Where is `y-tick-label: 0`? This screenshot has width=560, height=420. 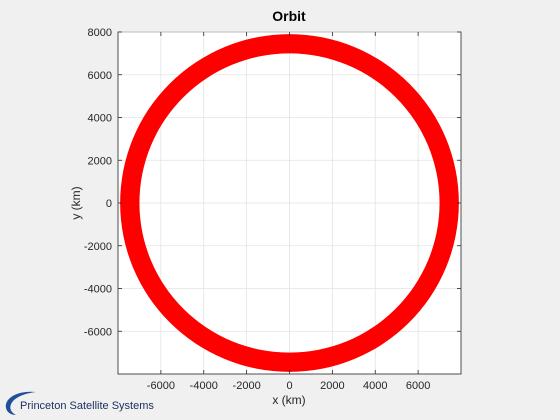
y-tick-label: 0 is located at coordinates (109, 204).